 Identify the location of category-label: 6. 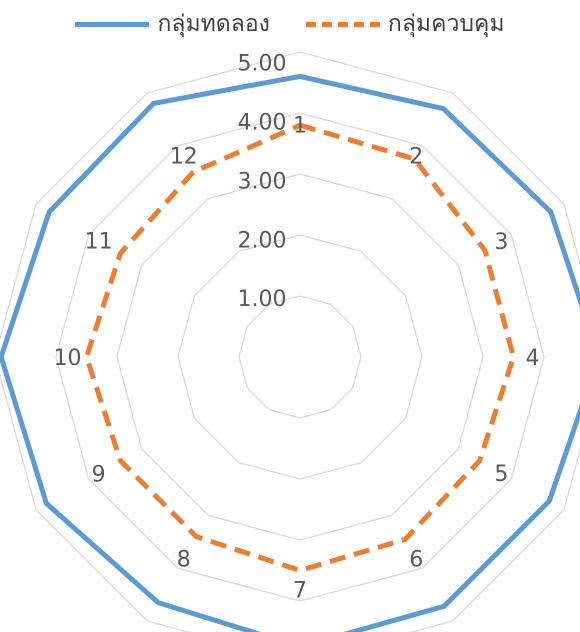
(416, 559).